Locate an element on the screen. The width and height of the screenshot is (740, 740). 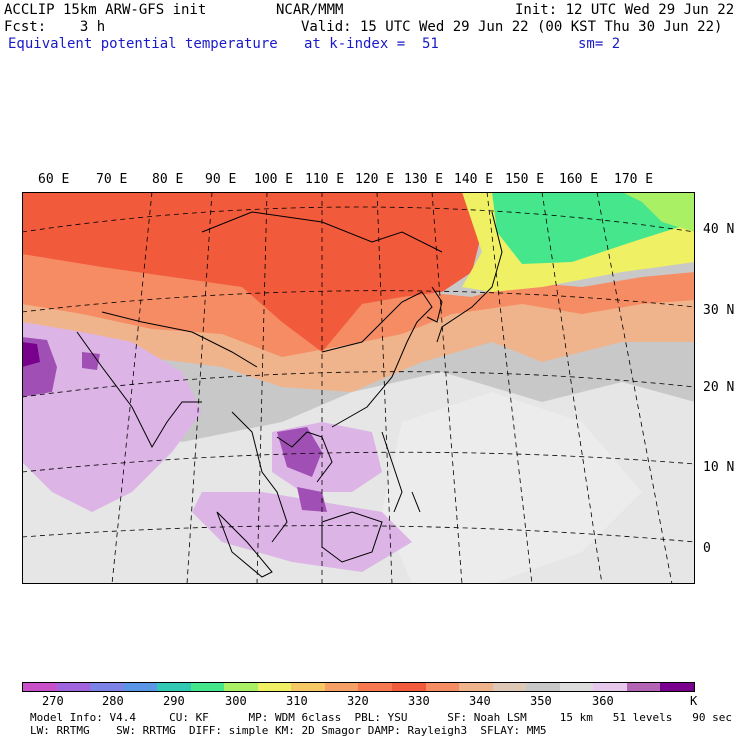
colorbar is located at coordinates (358, 687).